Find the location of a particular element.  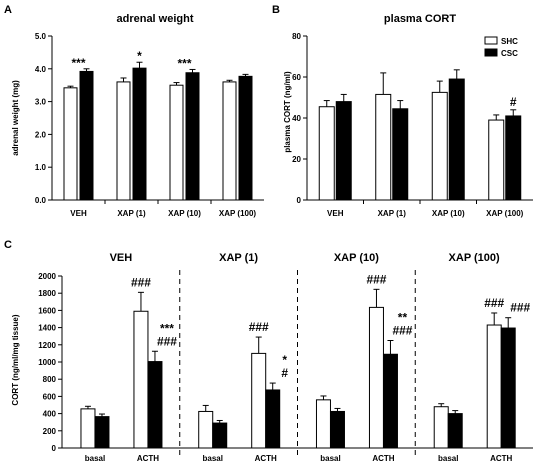

y-tick-label: 20 is located at coordinates (296, 159).